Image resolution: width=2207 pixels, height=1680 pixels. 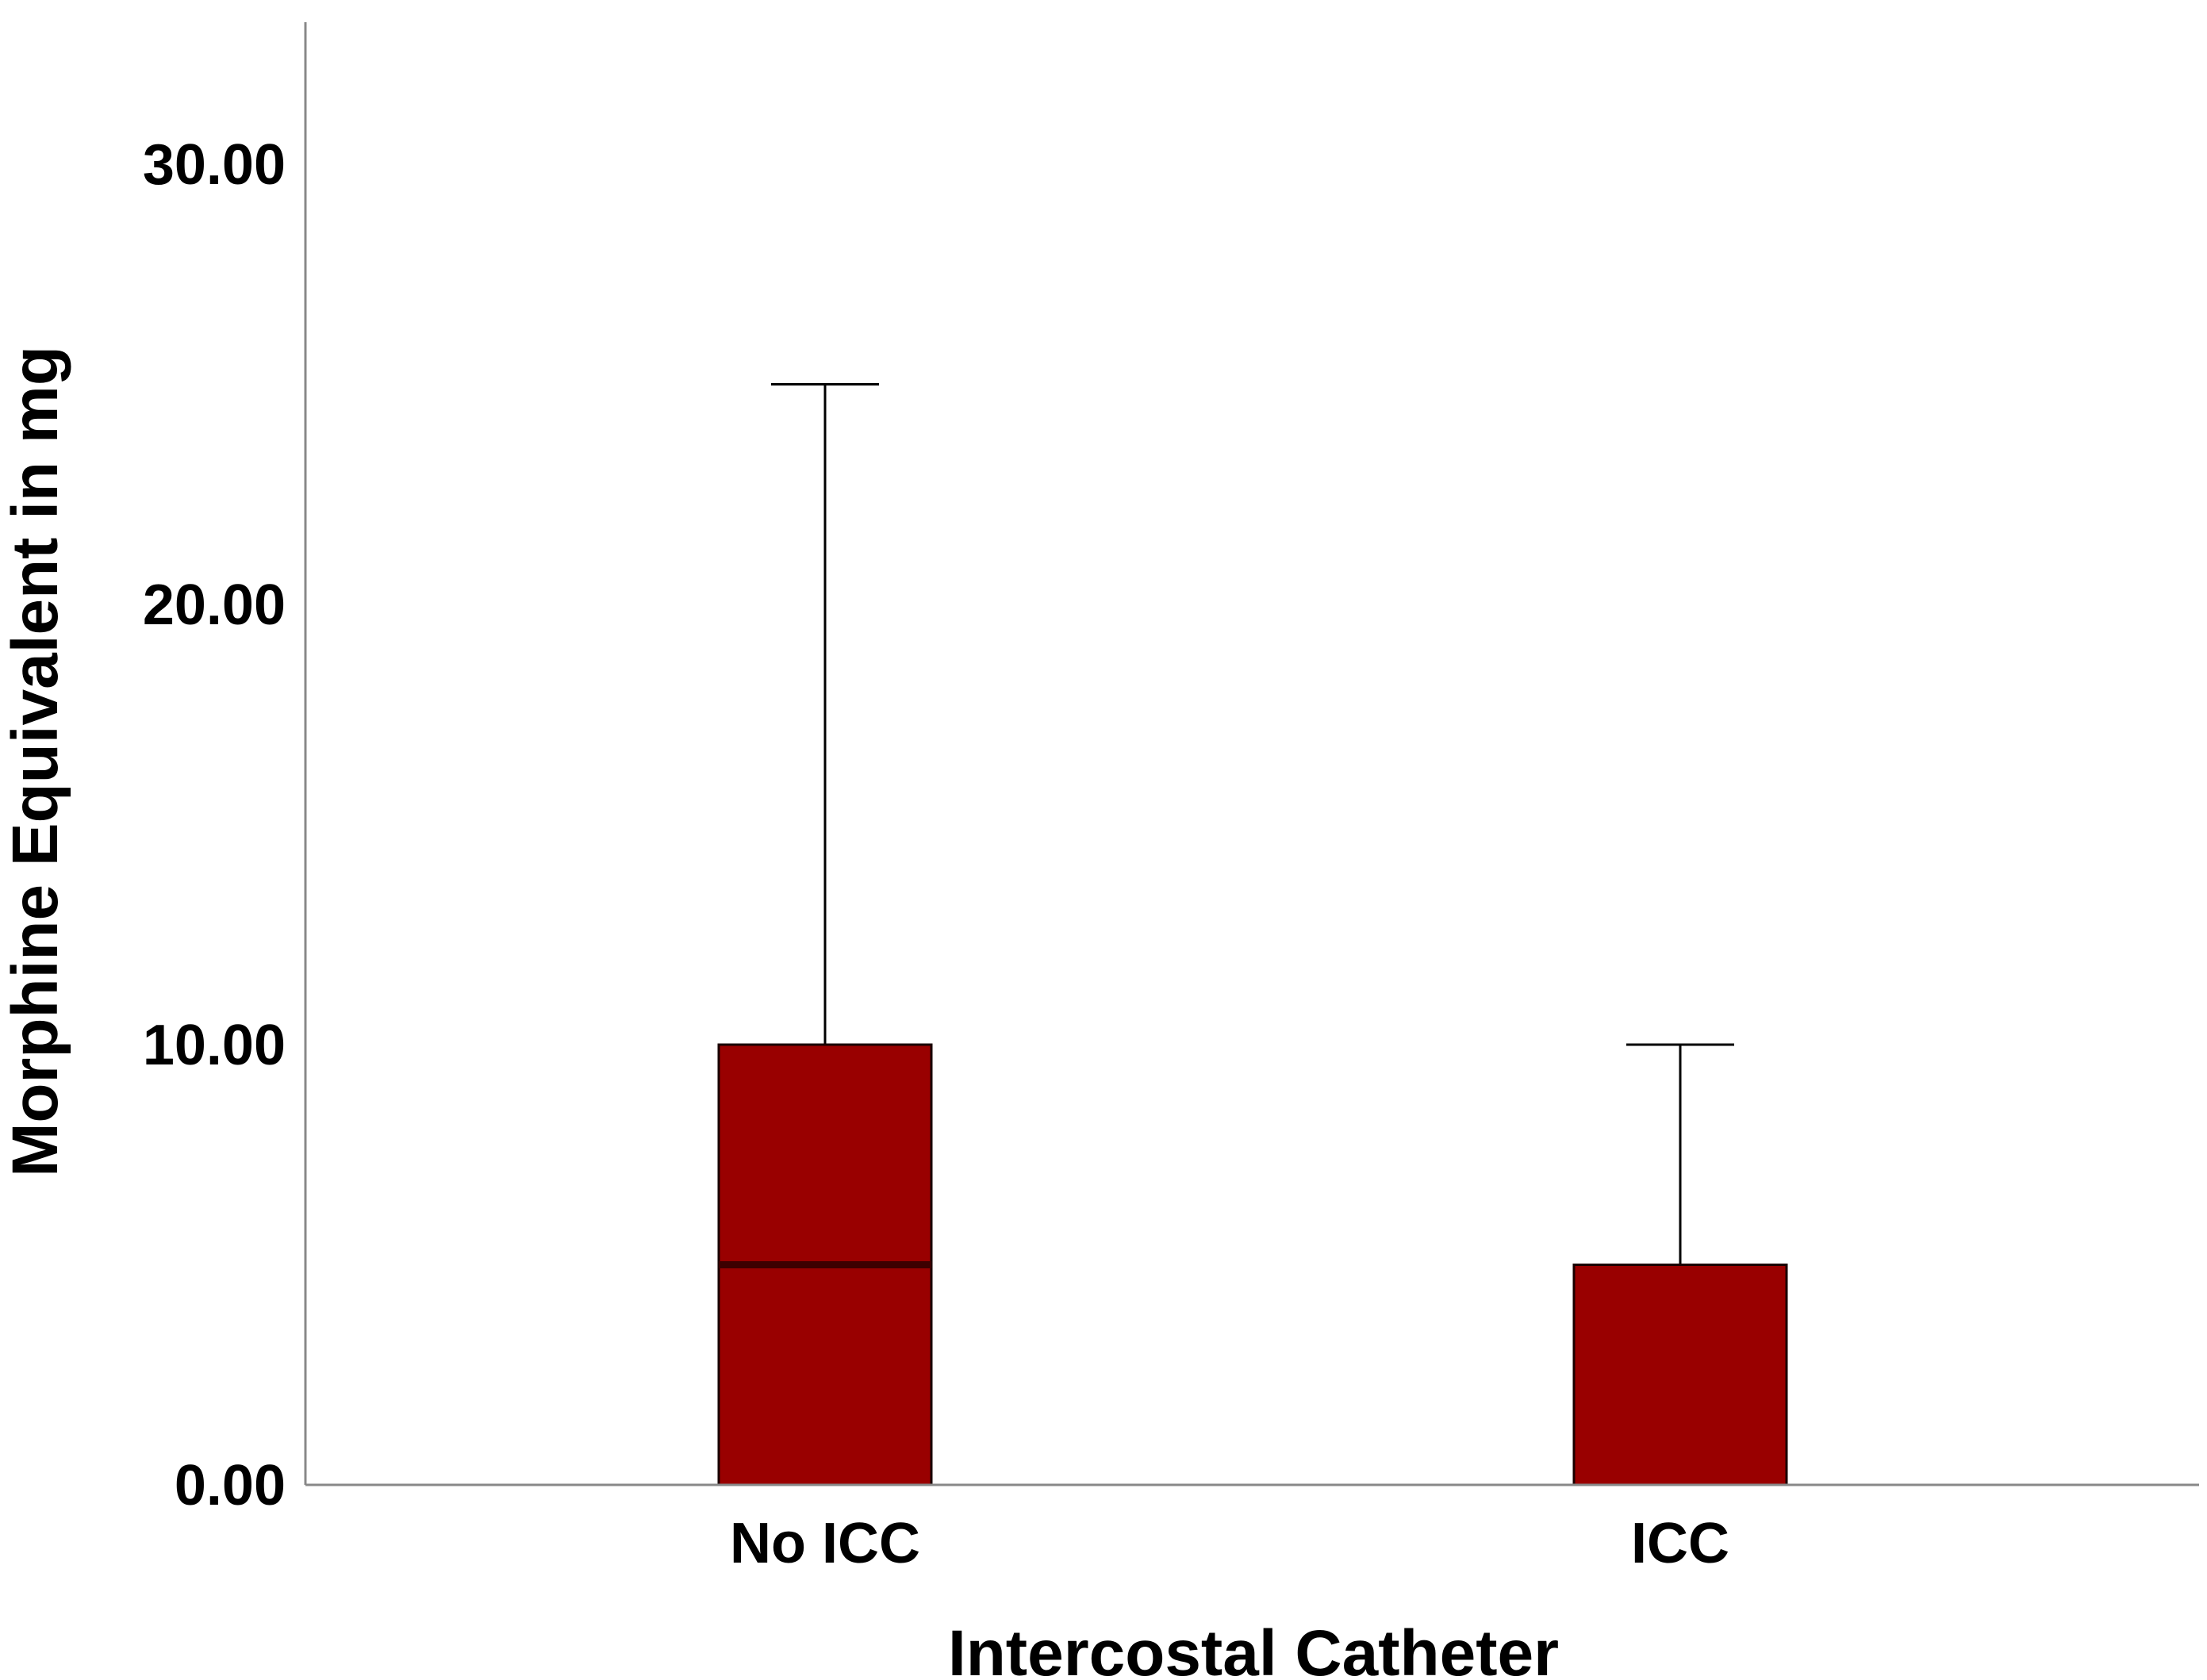 I want to click on x-axis-title: Intercostal Catheter, so click(x=1253, y=1648).